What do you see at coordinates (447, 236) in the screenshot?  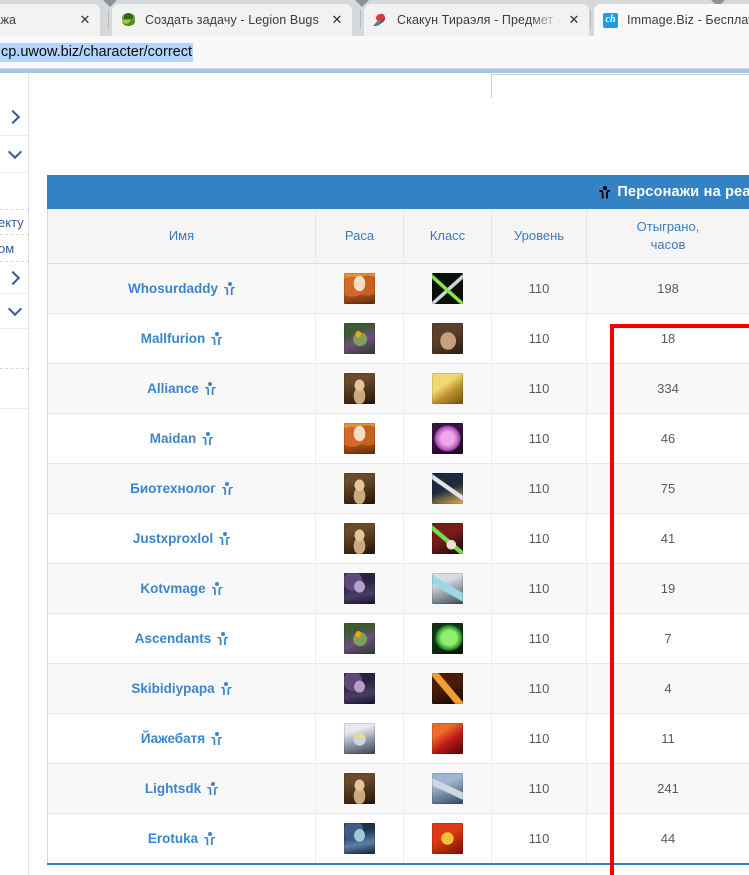 I see `column-header-class: Класс` at bounding box center [447, 236].